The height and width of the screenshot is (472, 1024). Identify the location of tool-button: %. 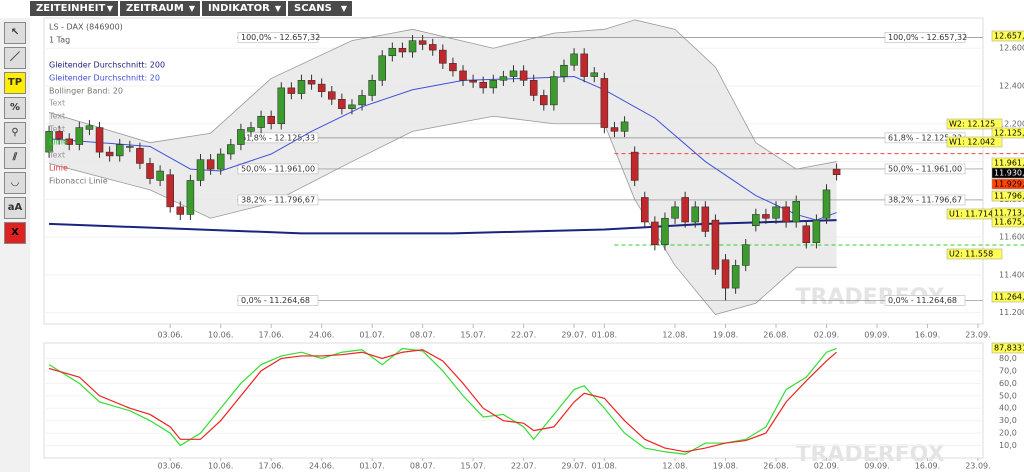
(15, 108).